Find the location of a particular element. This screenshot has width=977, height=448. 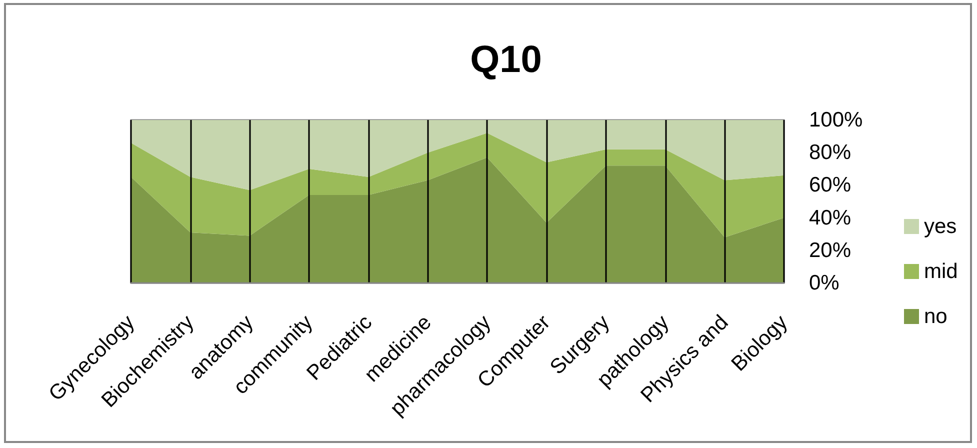

y-tick-label: 100% is located at coordinates (836, 120).